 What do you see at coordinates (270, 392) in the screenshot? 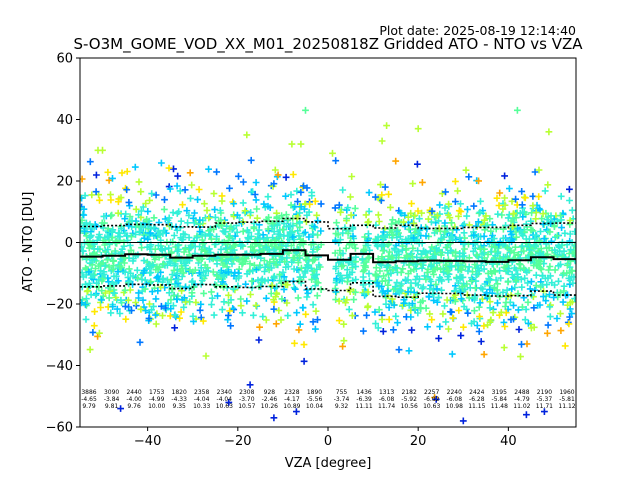
I see `bin-stat-counts: 928` at bounding box center [270, 392].